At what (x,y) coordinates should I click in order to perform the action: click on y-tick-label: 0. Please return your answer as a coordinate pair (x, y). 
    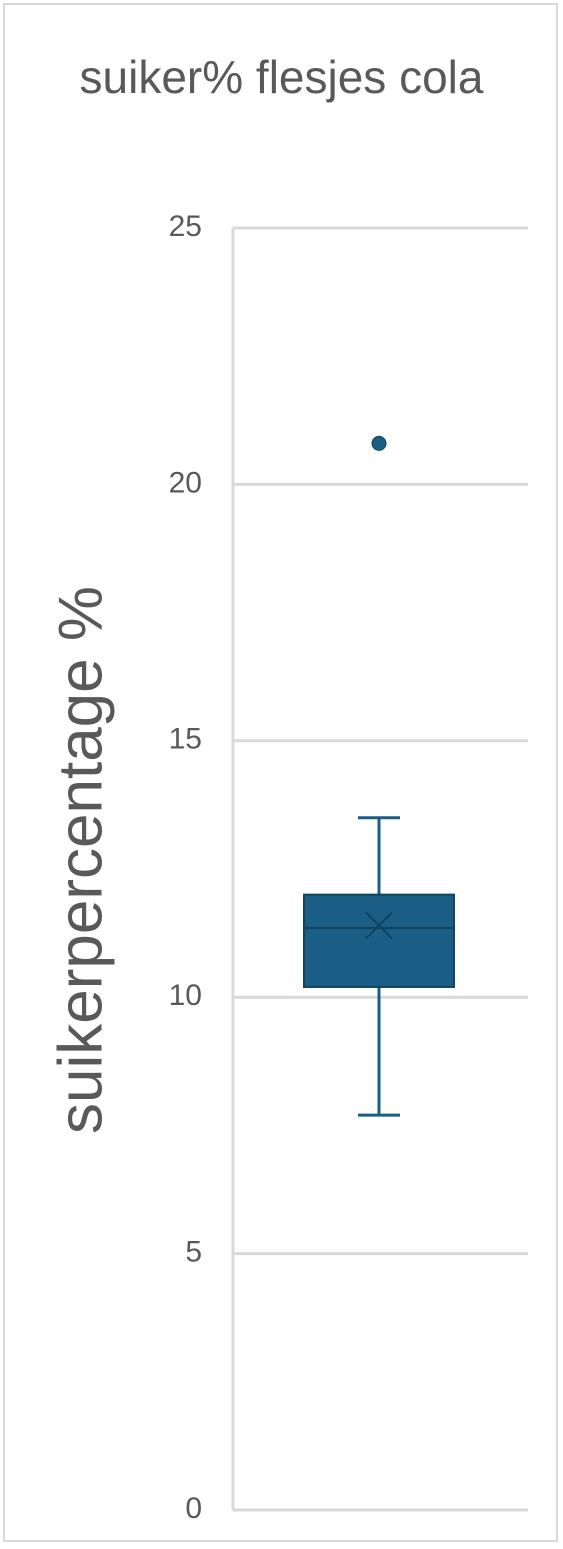
    Looking at the image, I should click on (193, 1508).